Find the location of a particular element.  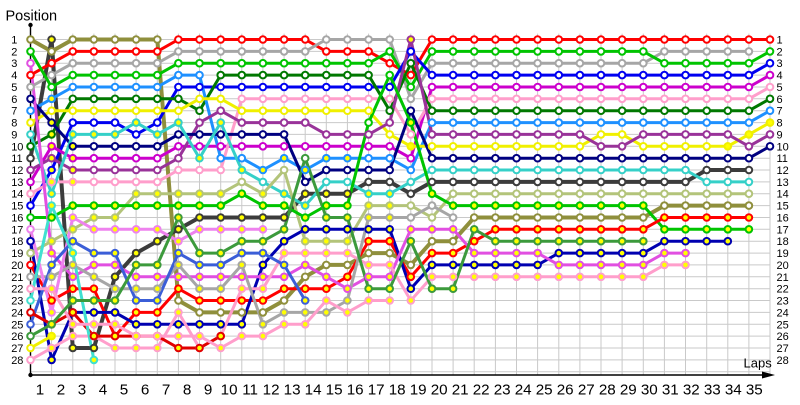

svg-text: 31 is located at coordinates (670, 390).